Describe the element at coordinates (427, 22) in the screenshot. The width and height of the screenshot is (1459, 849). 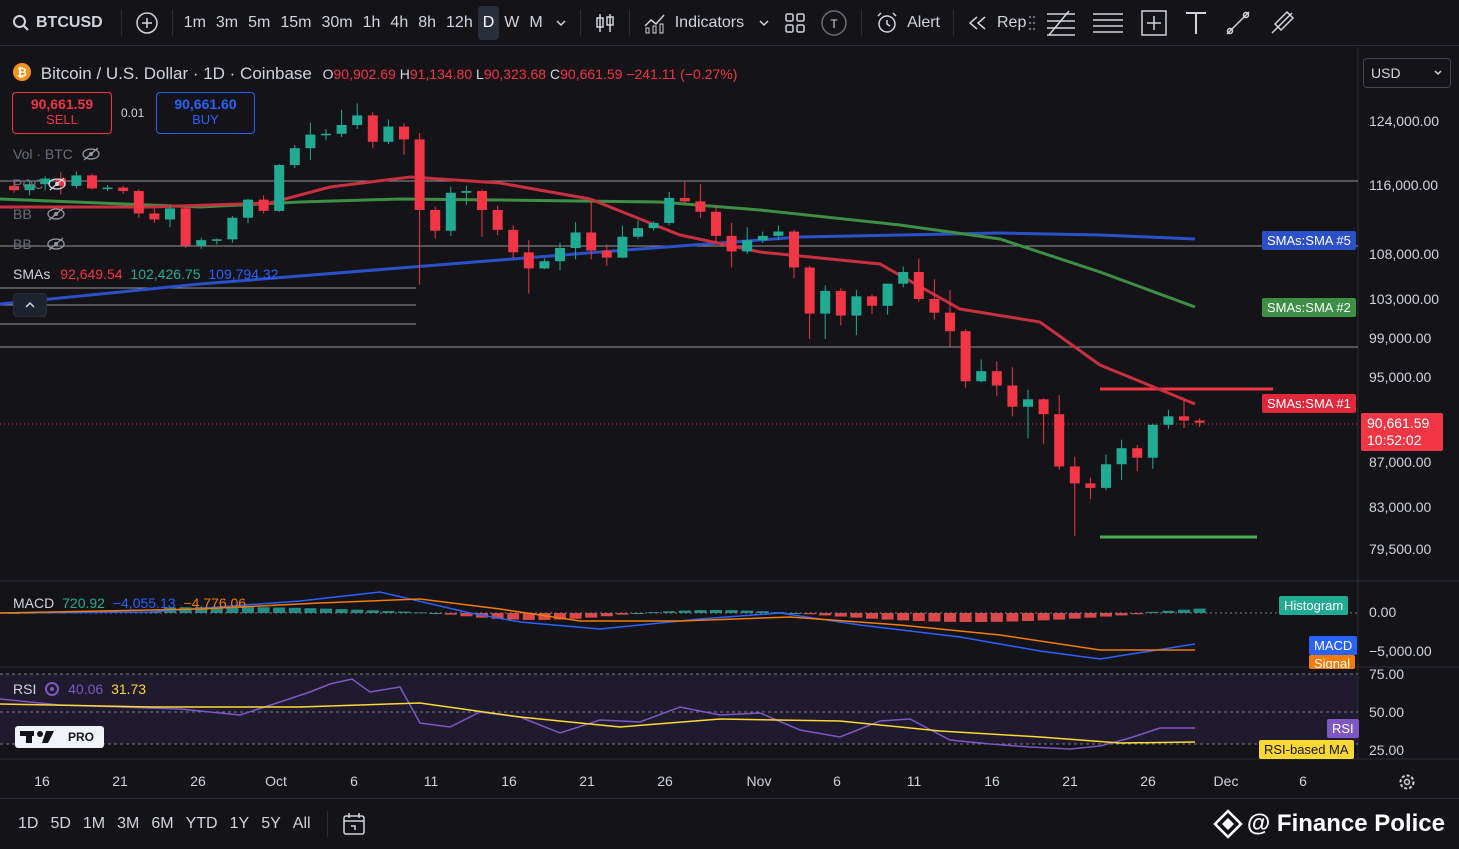
I see `interval-8h: 8h` at that location.